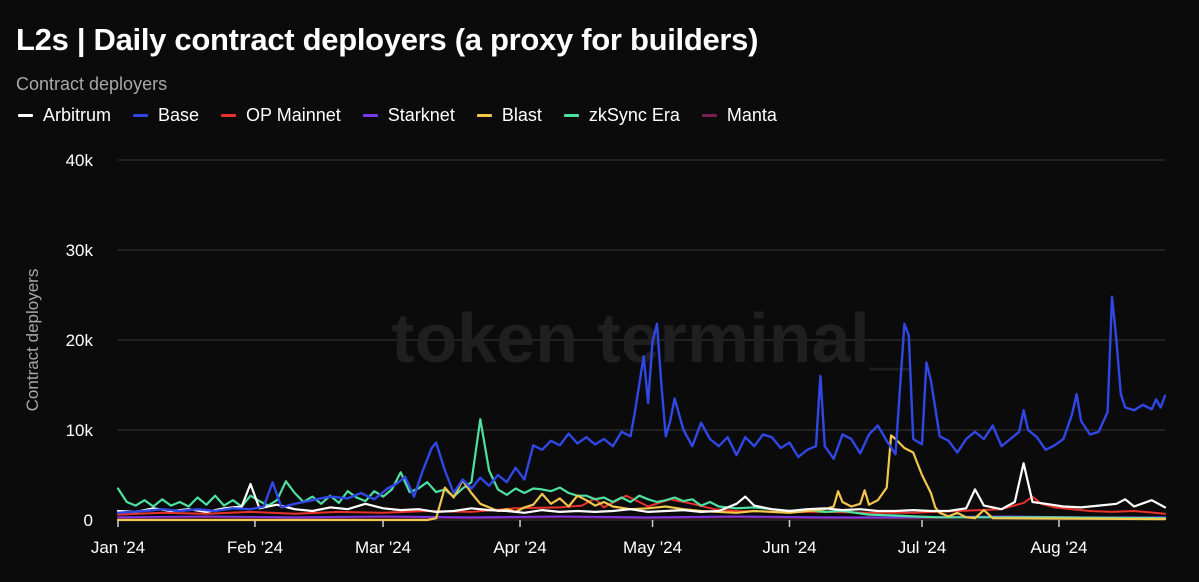 The image size is (1199, 582). I want to click on legend-item-op-mainnet: OP Mainnet, so click(281, 115).